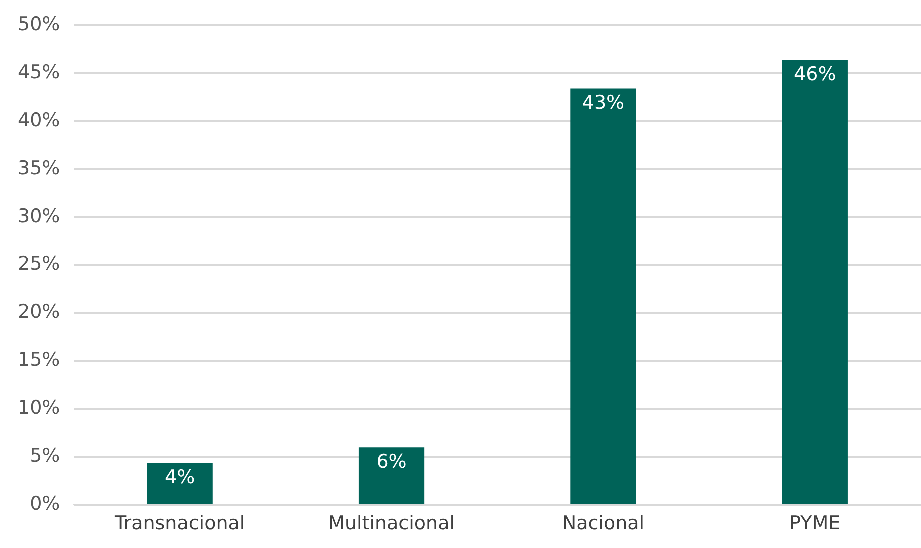  Describe the element at coordinates (39, 312) in the screenshot. I see `y-tick-label: 20%` at that location.